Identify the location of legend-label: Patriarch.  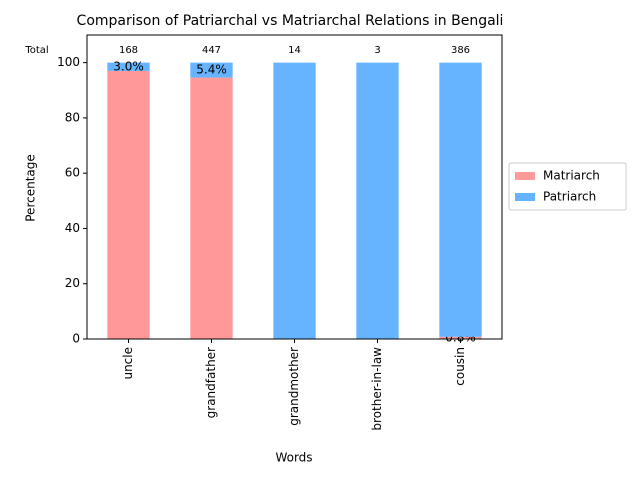
(569, 197).